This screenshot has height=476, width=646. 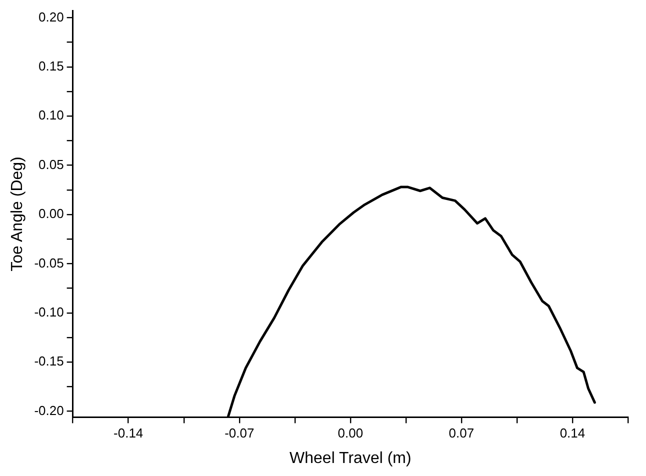 I want to click on y-tick-label: 0.00, so click(x=51, y=214).